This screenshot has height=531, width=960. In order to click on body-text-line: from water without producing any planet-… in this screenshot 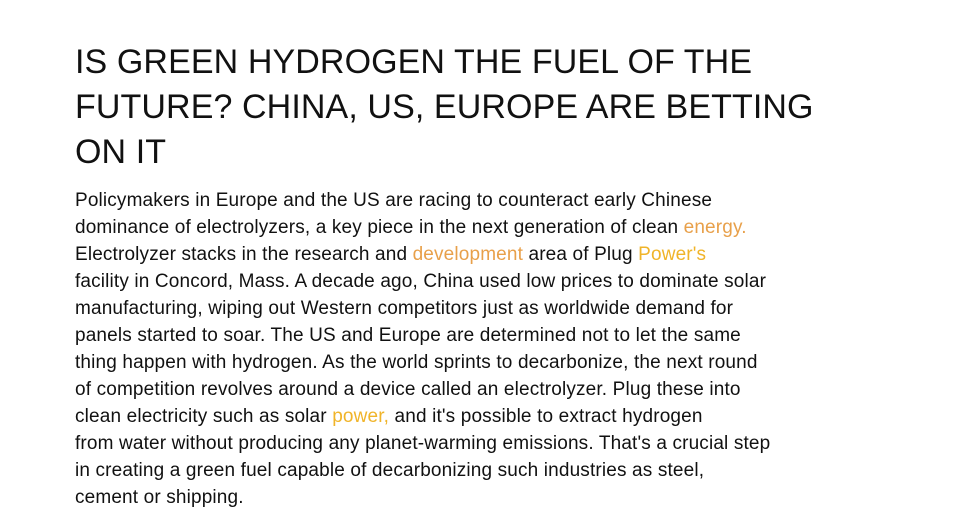, I will do `click(423, 443)`.